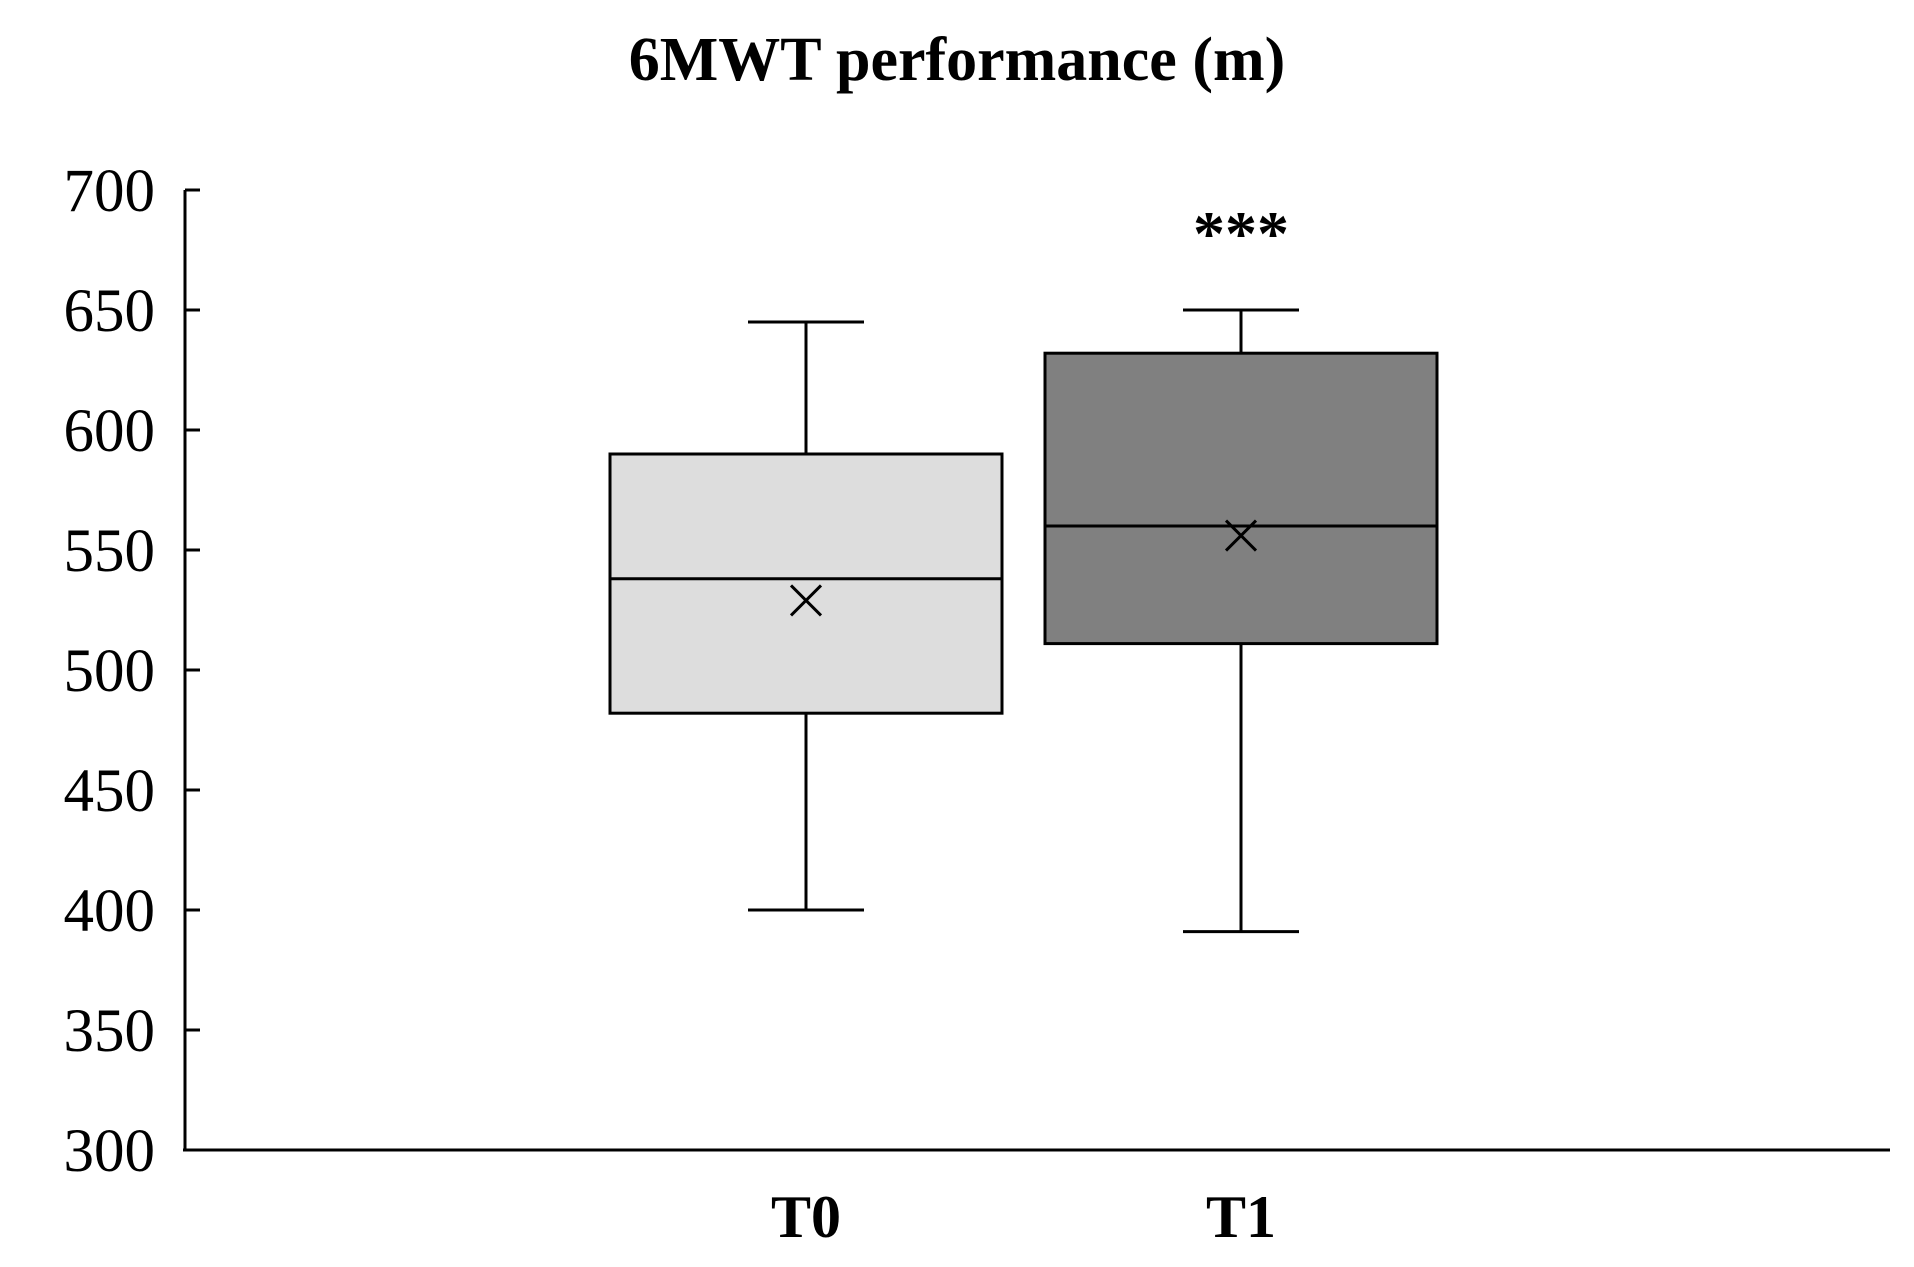 The image size is (1914, 1267). What do you see at coordinates (110, 311) in the screenshot?
I see `y-tick-label: 650` at bounding box center [110, 311].